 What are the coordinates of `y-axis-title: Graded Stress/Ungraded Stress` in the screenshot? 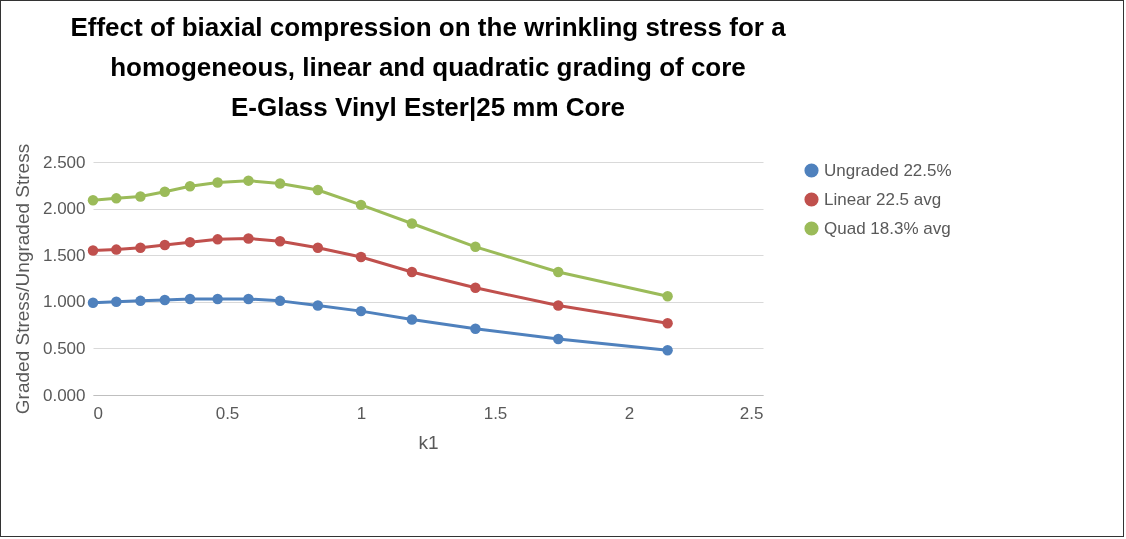 It's located at (22, 279).